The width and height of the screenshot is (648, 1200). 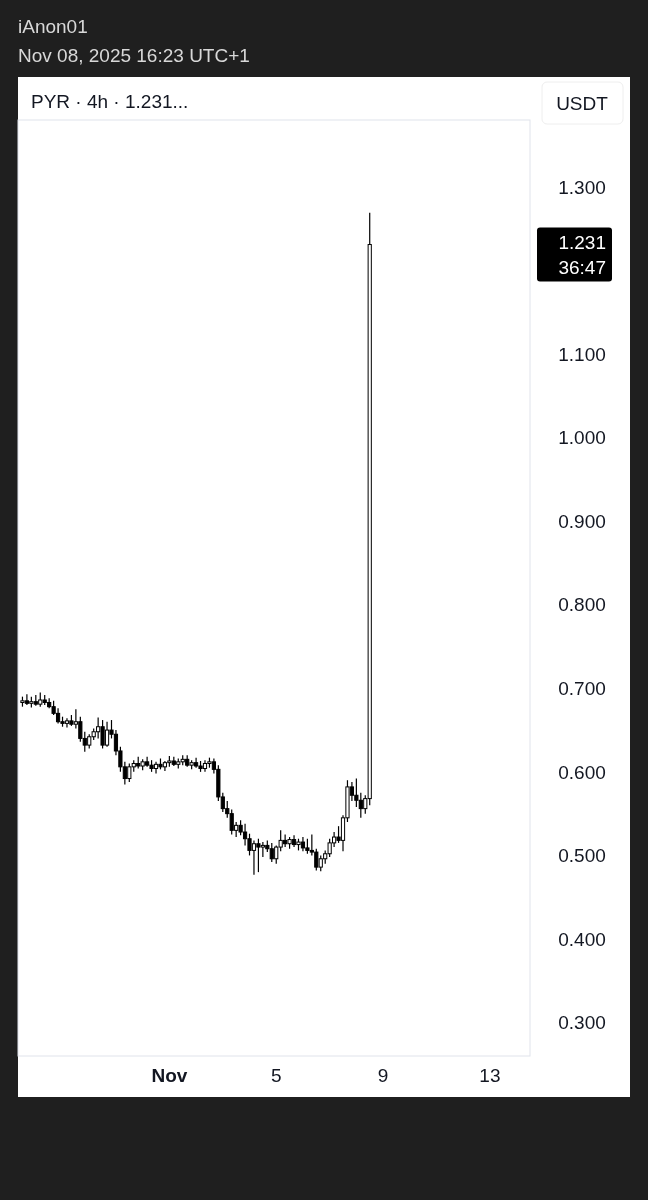 What do you see at coordinates (582, 521) in the screenshot?
I see `y-tick-label: 0.900` at bounding box center [582, 521].